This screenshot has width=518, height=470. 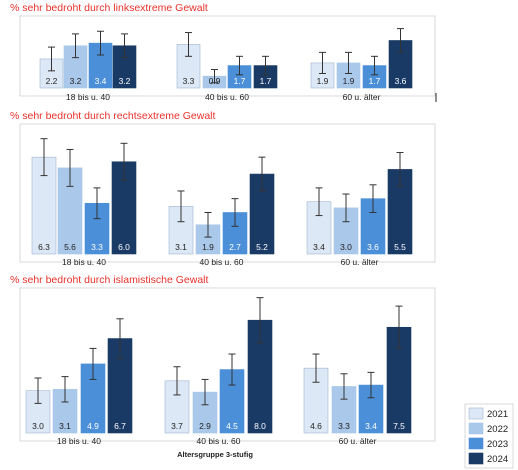 What do you see at coordinates (497, 444) in the screenshot?
I see `legend-label-2023: 2023` at bounding box center [497, 444].